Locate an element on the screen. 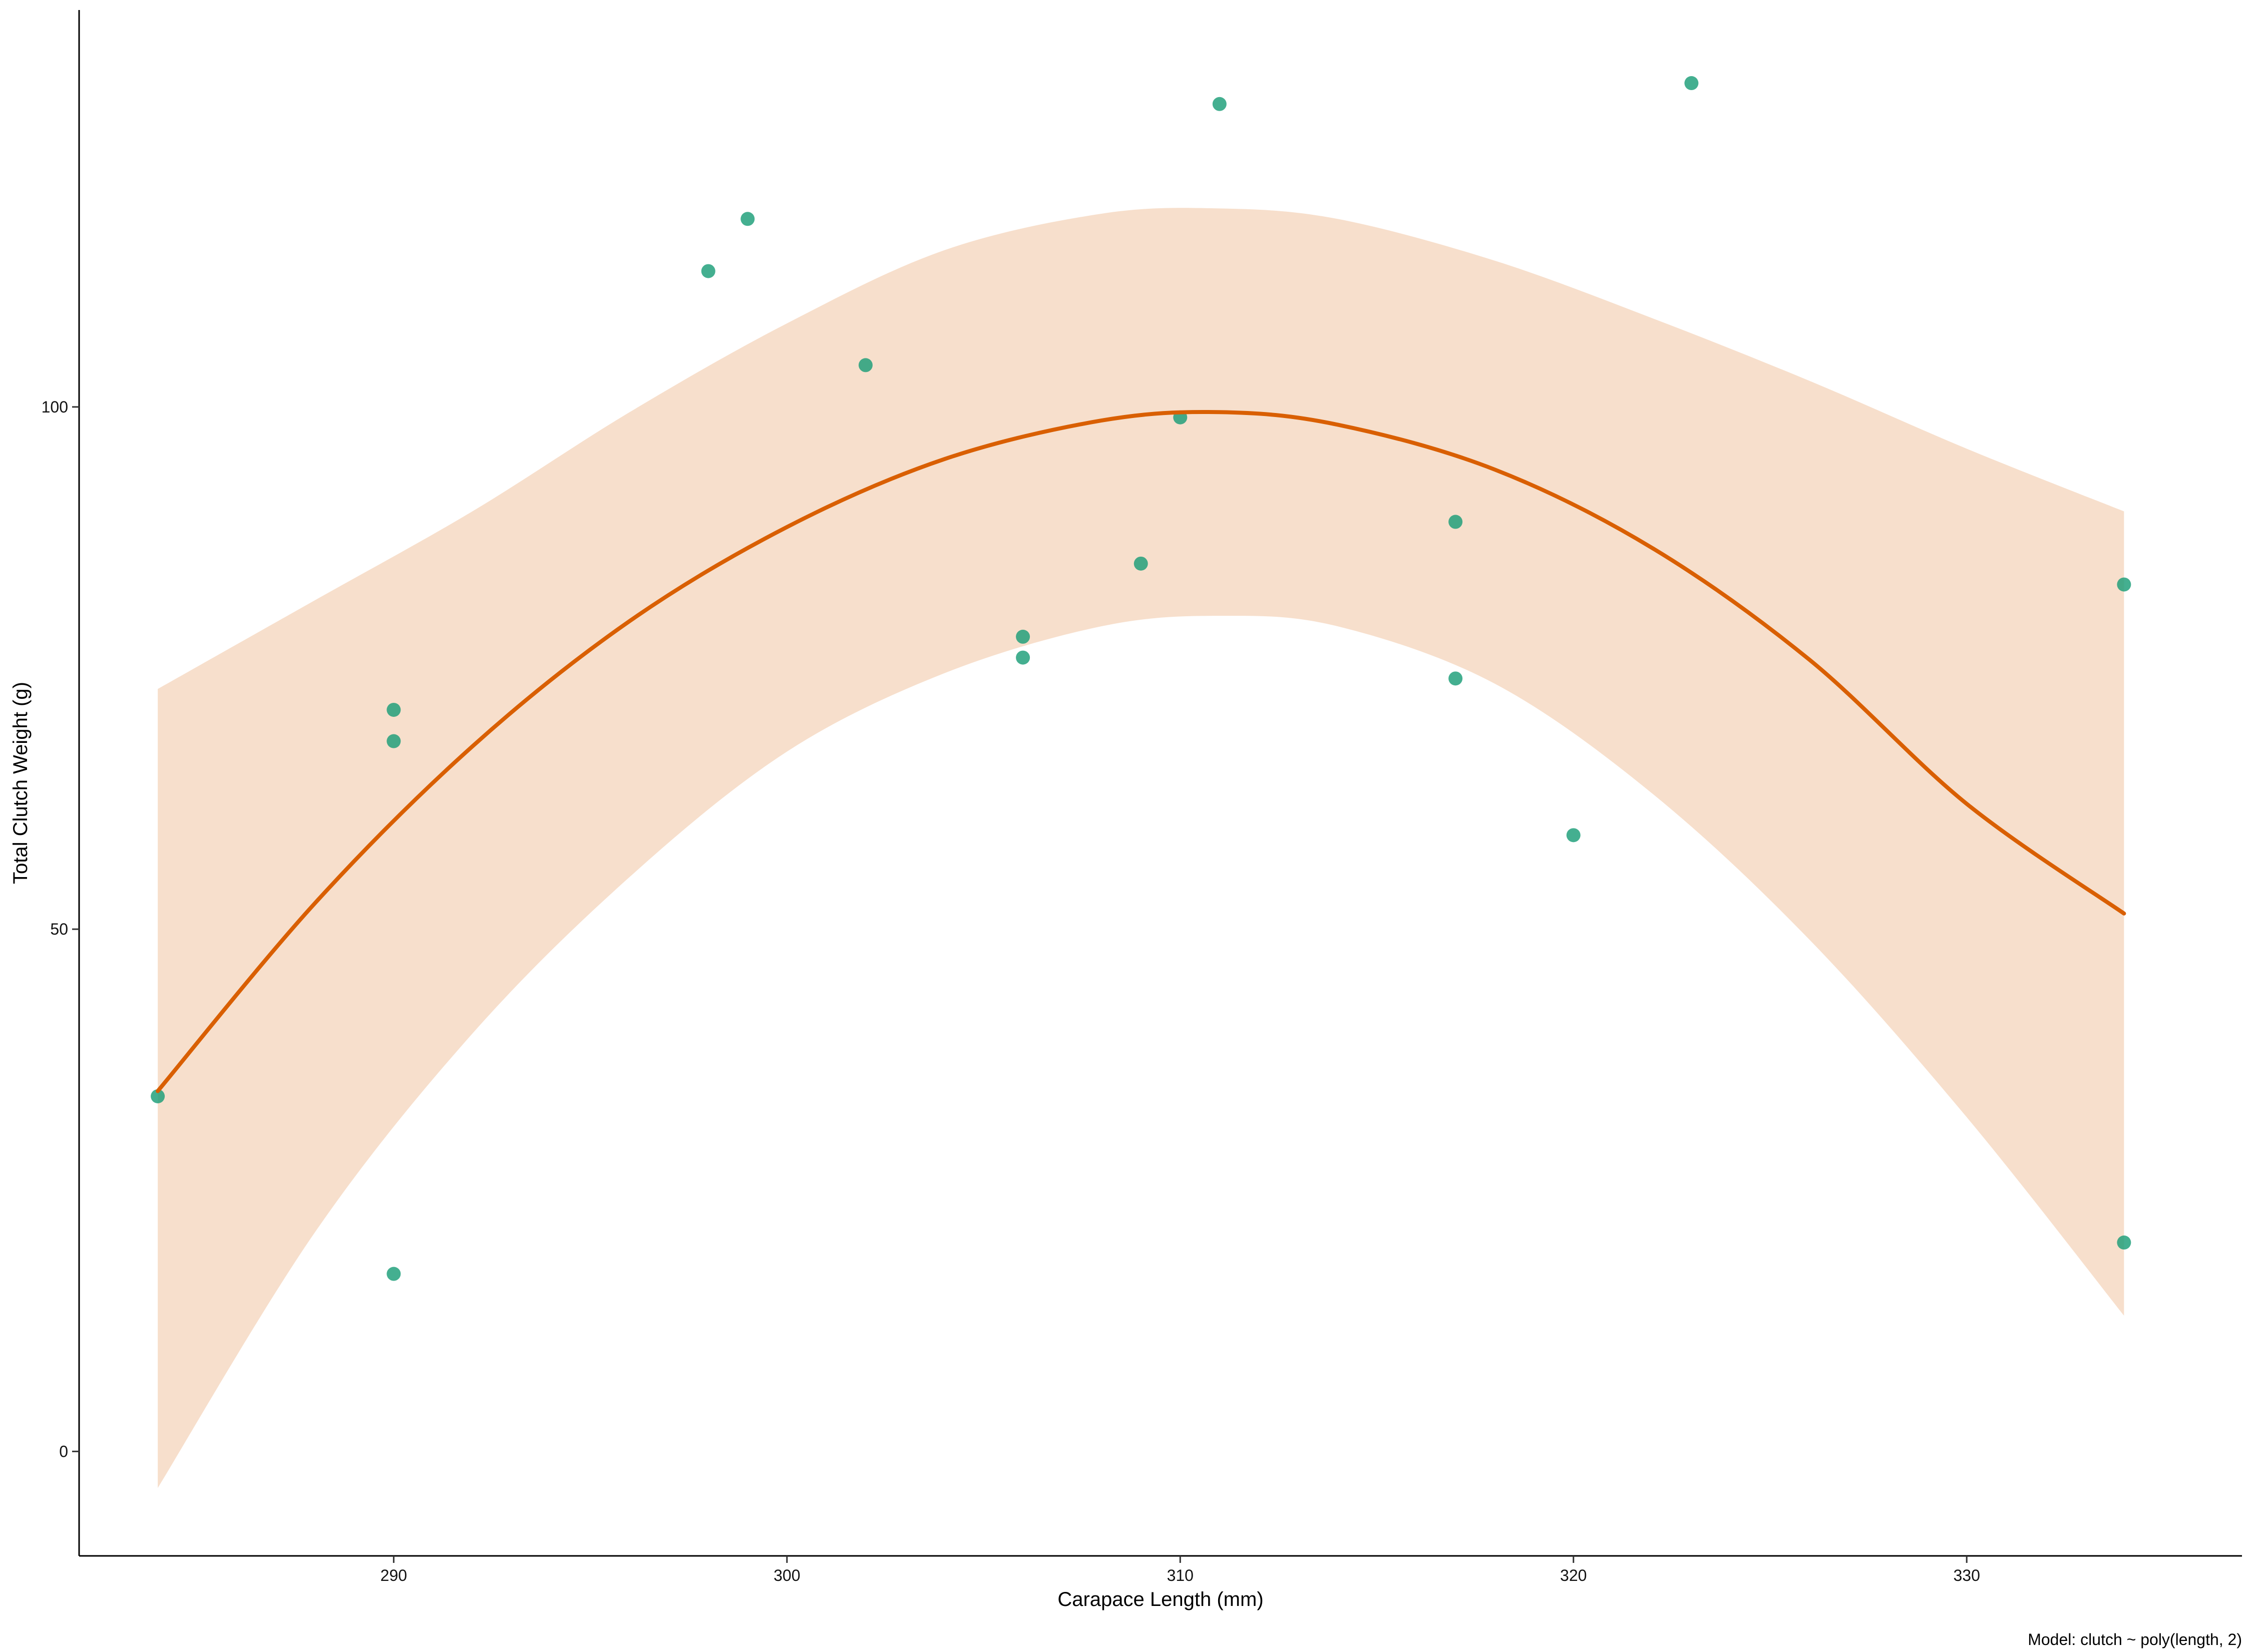 The width and height of the screenshot is (2253, 1652). x-tick-label: 300 is located at coordinates (787, 1575).